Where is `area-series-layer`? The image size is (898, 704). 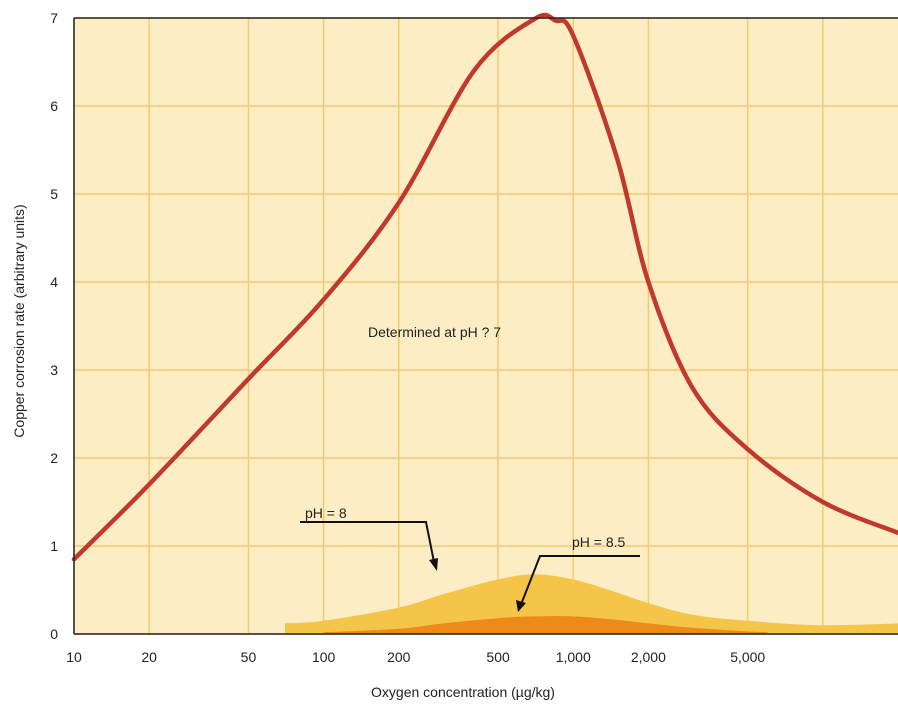
area-series-layer is located at coordinates (591, 604).